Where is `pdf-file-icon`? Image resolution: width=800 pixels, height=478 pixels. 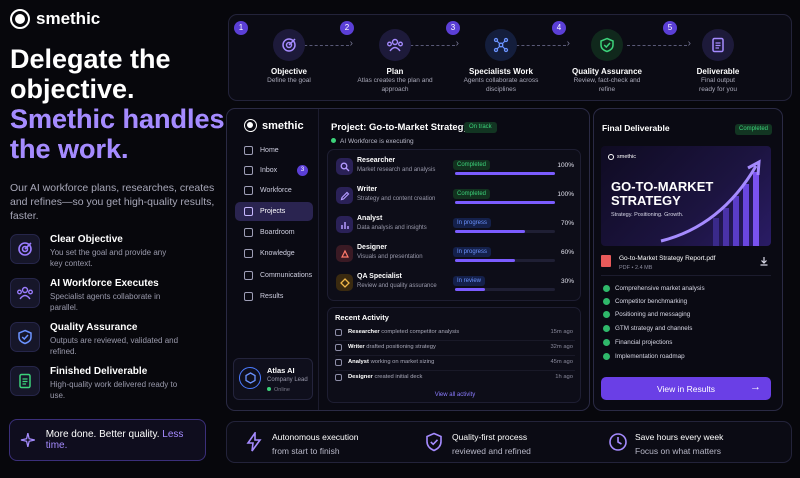 pdf-file-icon is located at coordinates (606, 261).